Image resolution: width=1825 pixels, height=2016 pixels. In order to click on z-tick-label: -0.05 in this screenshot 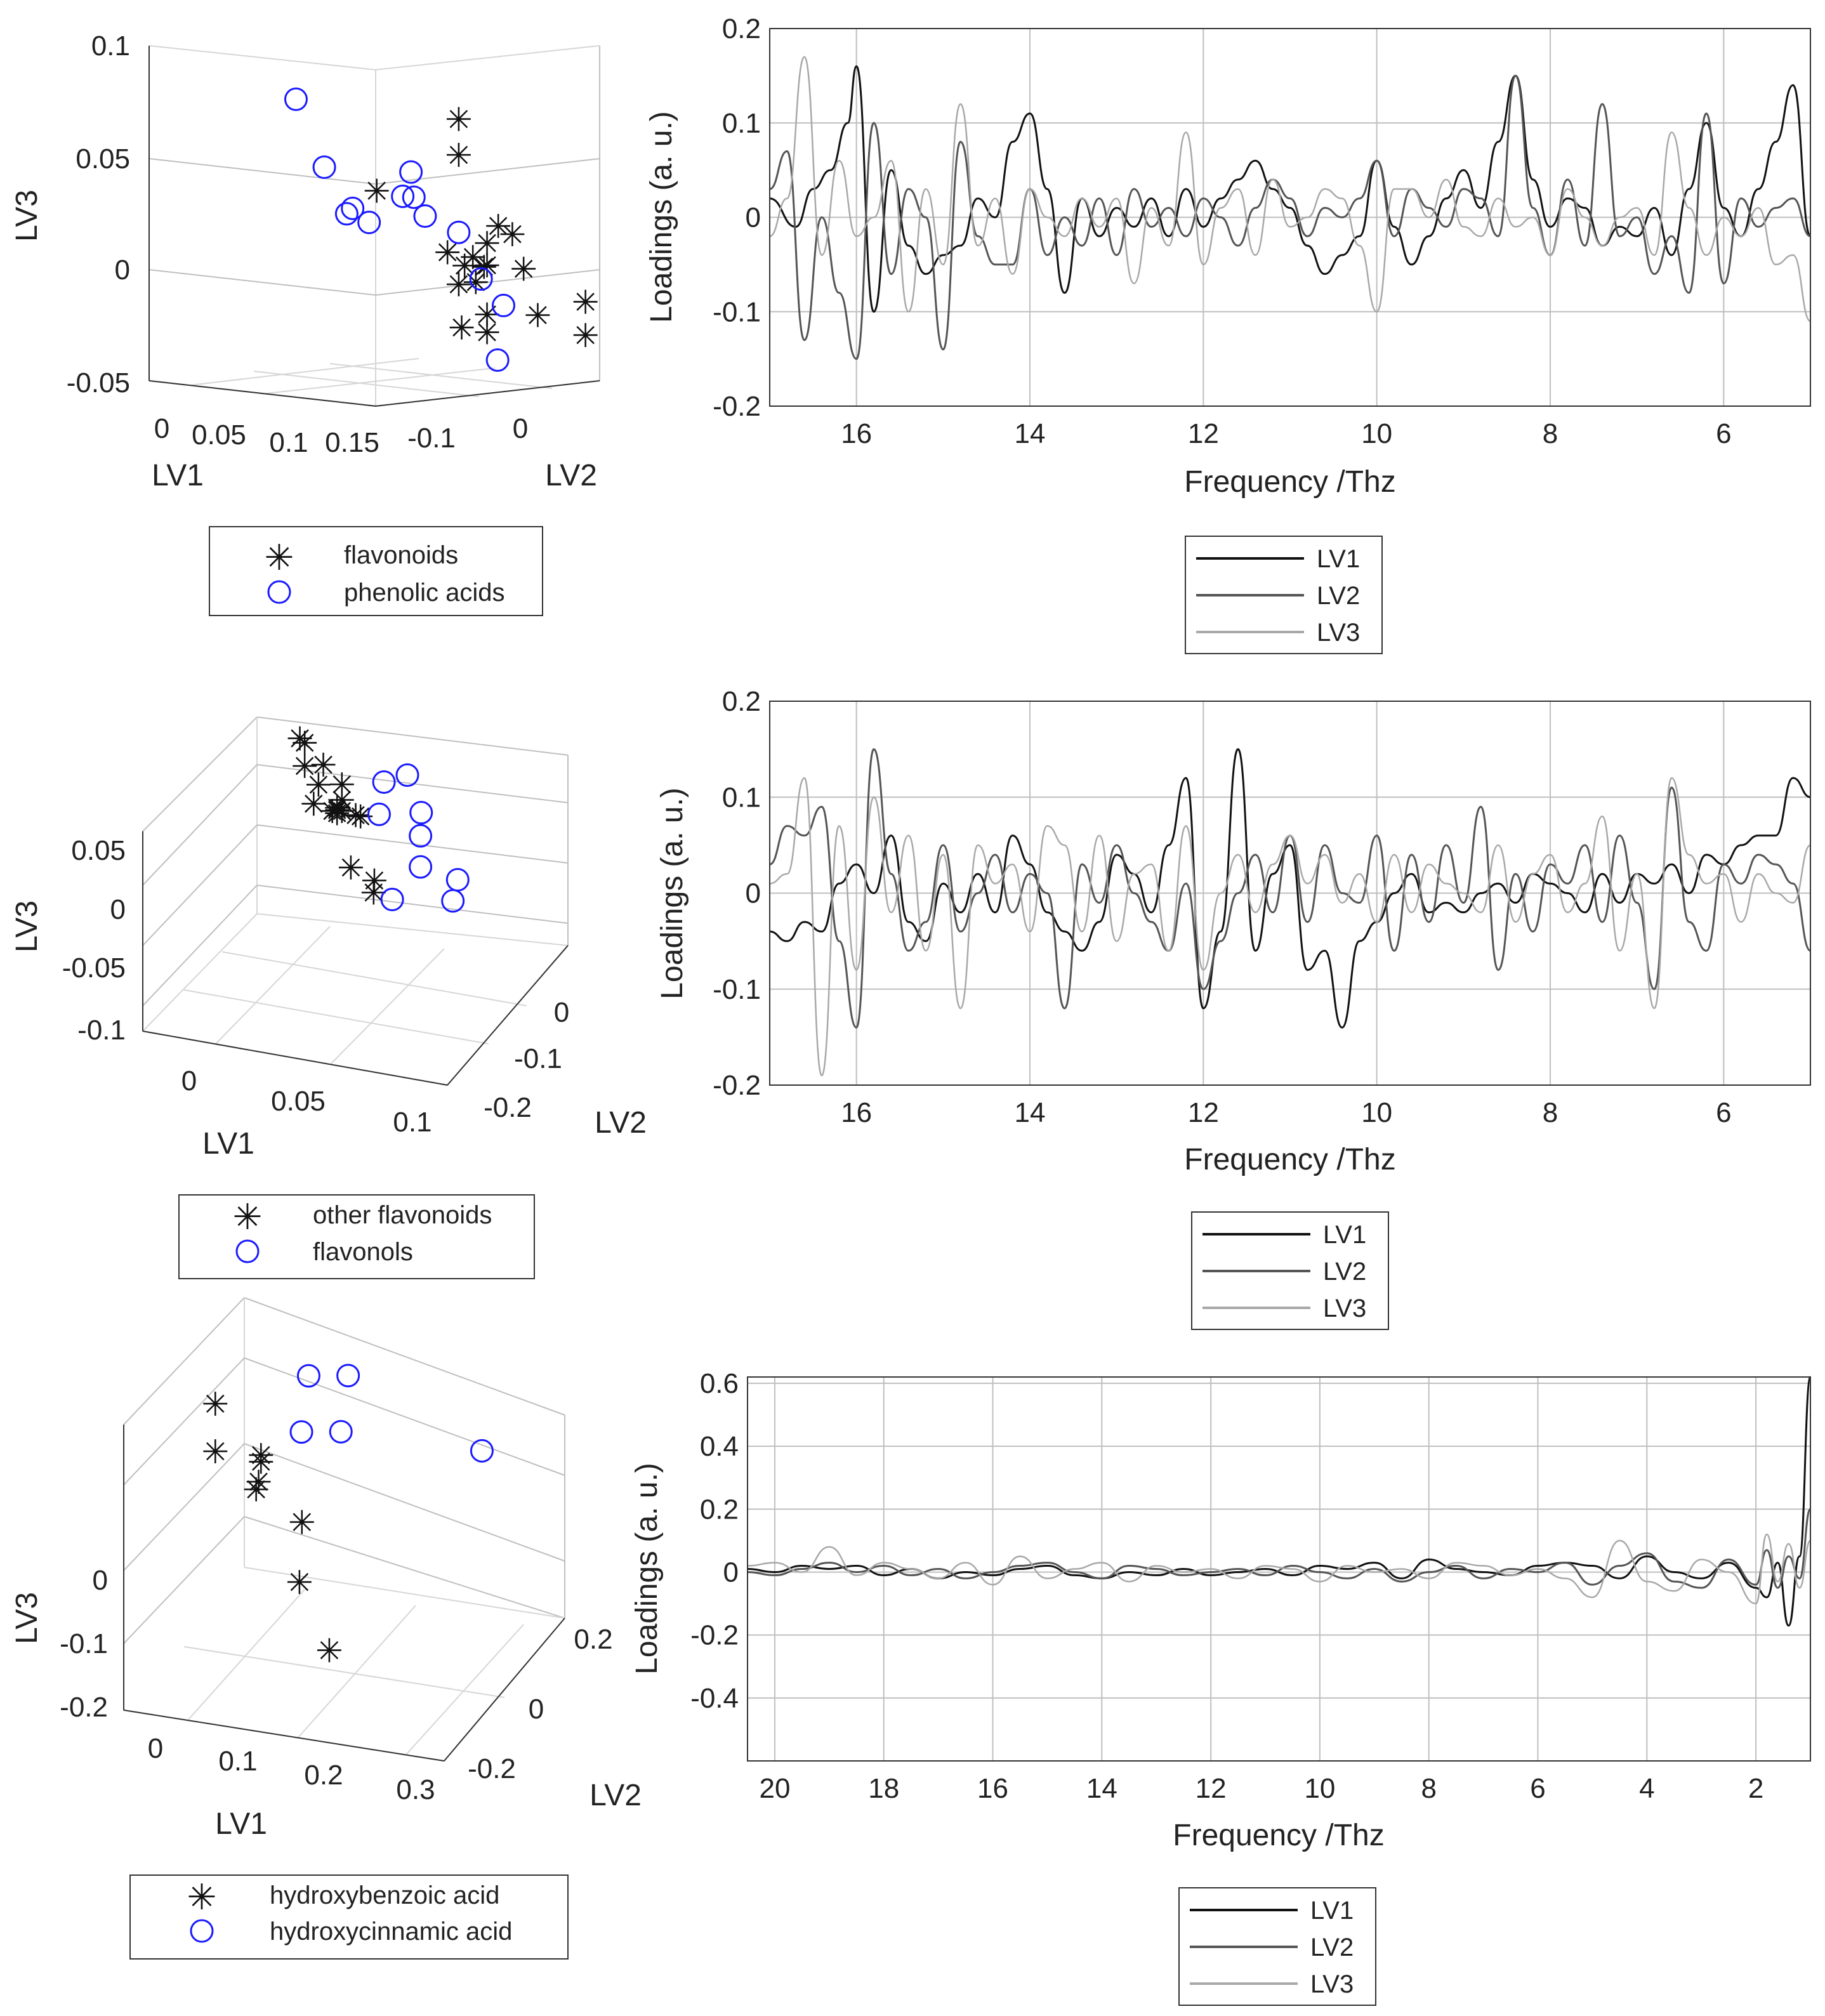, I will do `click(98, 383)`.